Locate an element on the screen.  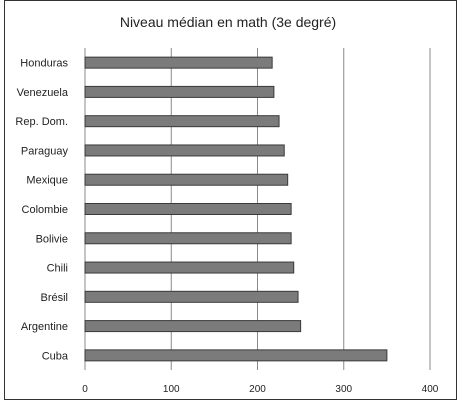
bar-honduras is located at coordinates (178, 62).